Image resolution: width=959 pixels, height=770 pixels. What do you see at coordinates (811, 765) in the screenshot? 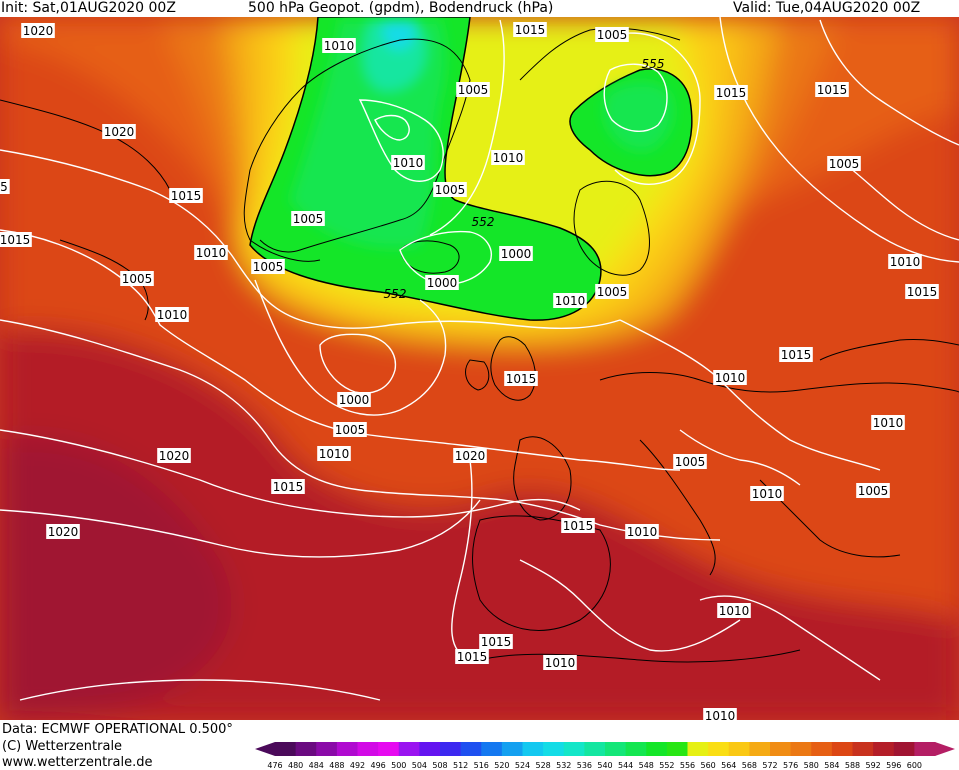
I see `scale-tick-label: 580` at bounding box center [811, 765].